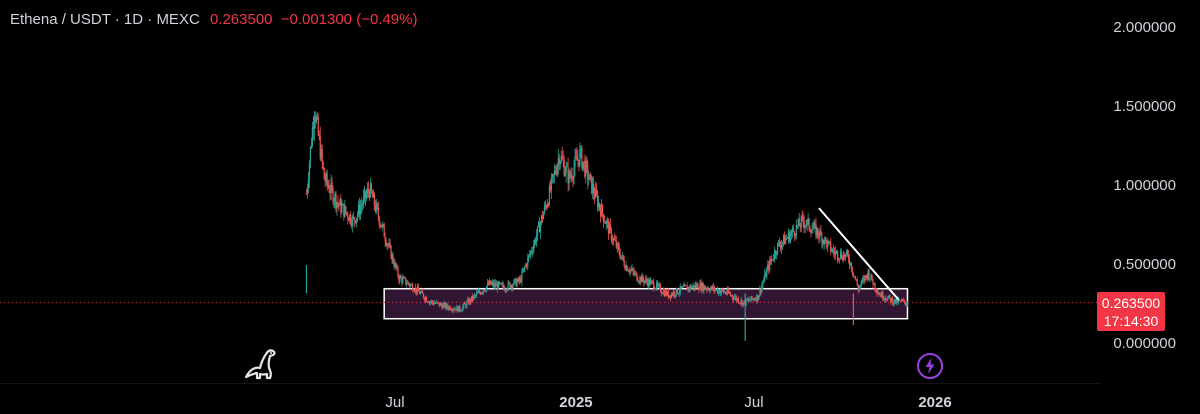  What do you see at coordinates (646, 303) in the screenshot?
I see `support-zone-rect` at bounding box center [646, 303].